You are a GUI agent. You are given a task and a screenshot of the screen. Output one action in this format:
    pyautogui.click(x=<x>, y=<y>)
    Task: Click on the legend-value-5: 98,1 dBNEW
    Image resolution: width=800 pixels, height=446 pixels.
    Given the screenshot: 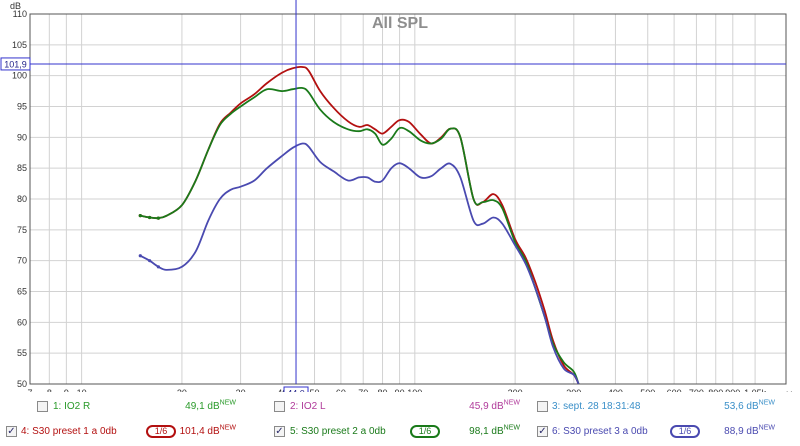 What is the action you would take?
    pyautogui.click(x=494, y=430)
    